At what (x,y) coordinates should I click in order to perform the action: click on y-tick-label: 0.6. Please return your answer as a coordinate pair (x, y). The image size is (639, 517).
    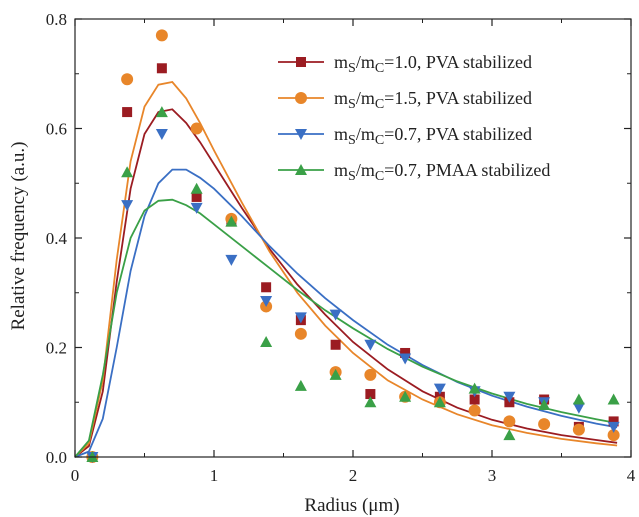
    Looking at the image, I should click on (56, 129).